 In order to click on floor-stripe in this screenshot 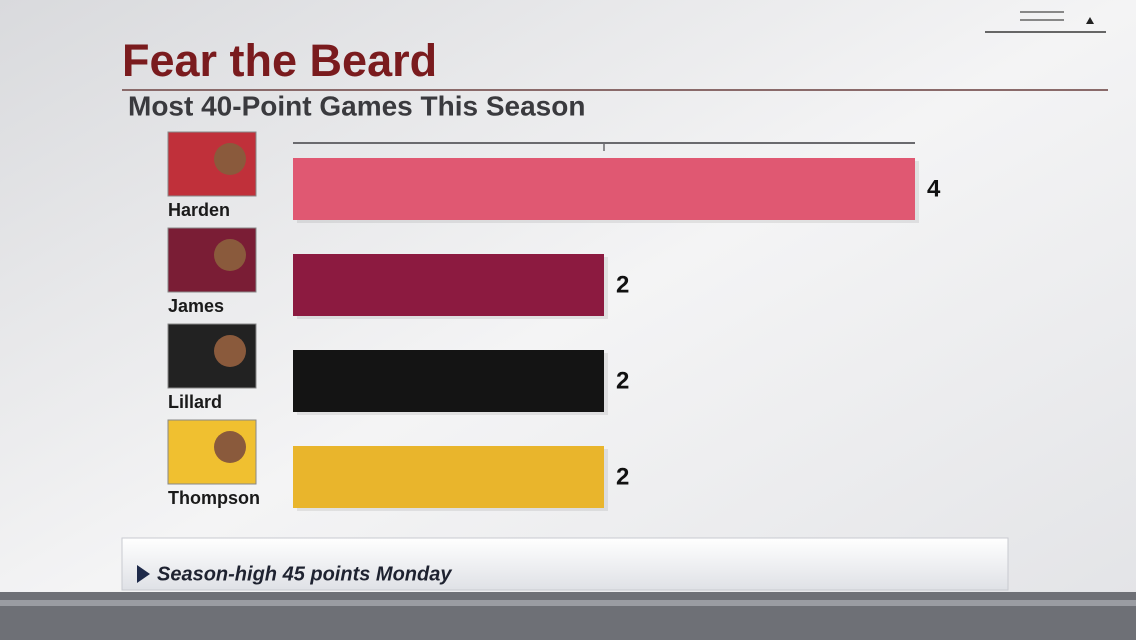, I will do `click(568, 603)`.